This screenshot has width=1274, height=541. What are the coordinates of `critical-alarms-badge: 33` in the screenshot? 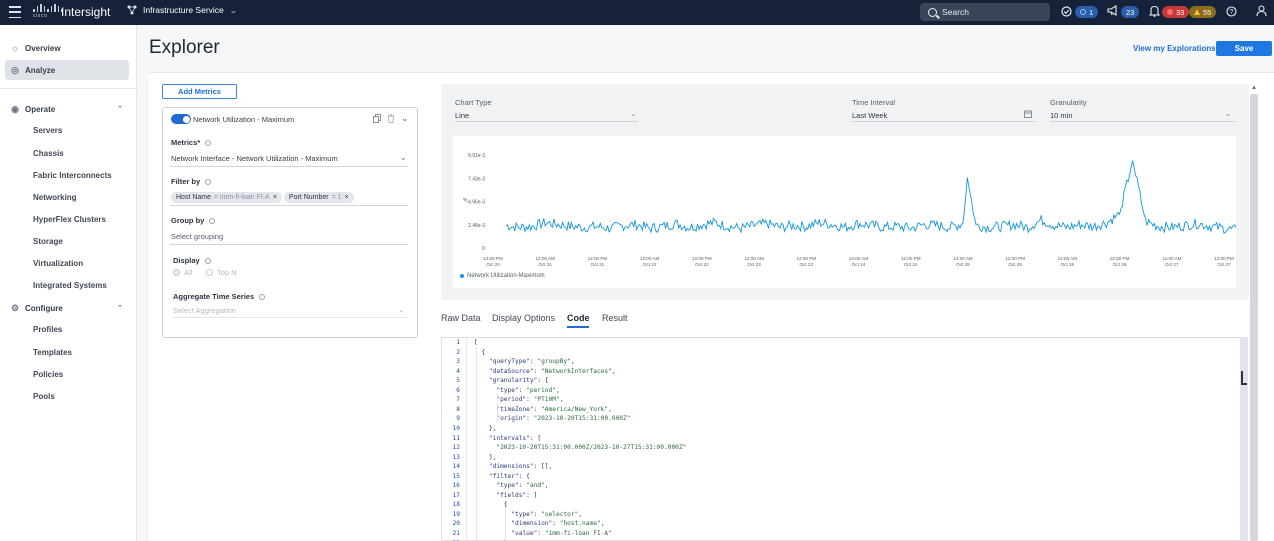 It's located at (1176, 12).